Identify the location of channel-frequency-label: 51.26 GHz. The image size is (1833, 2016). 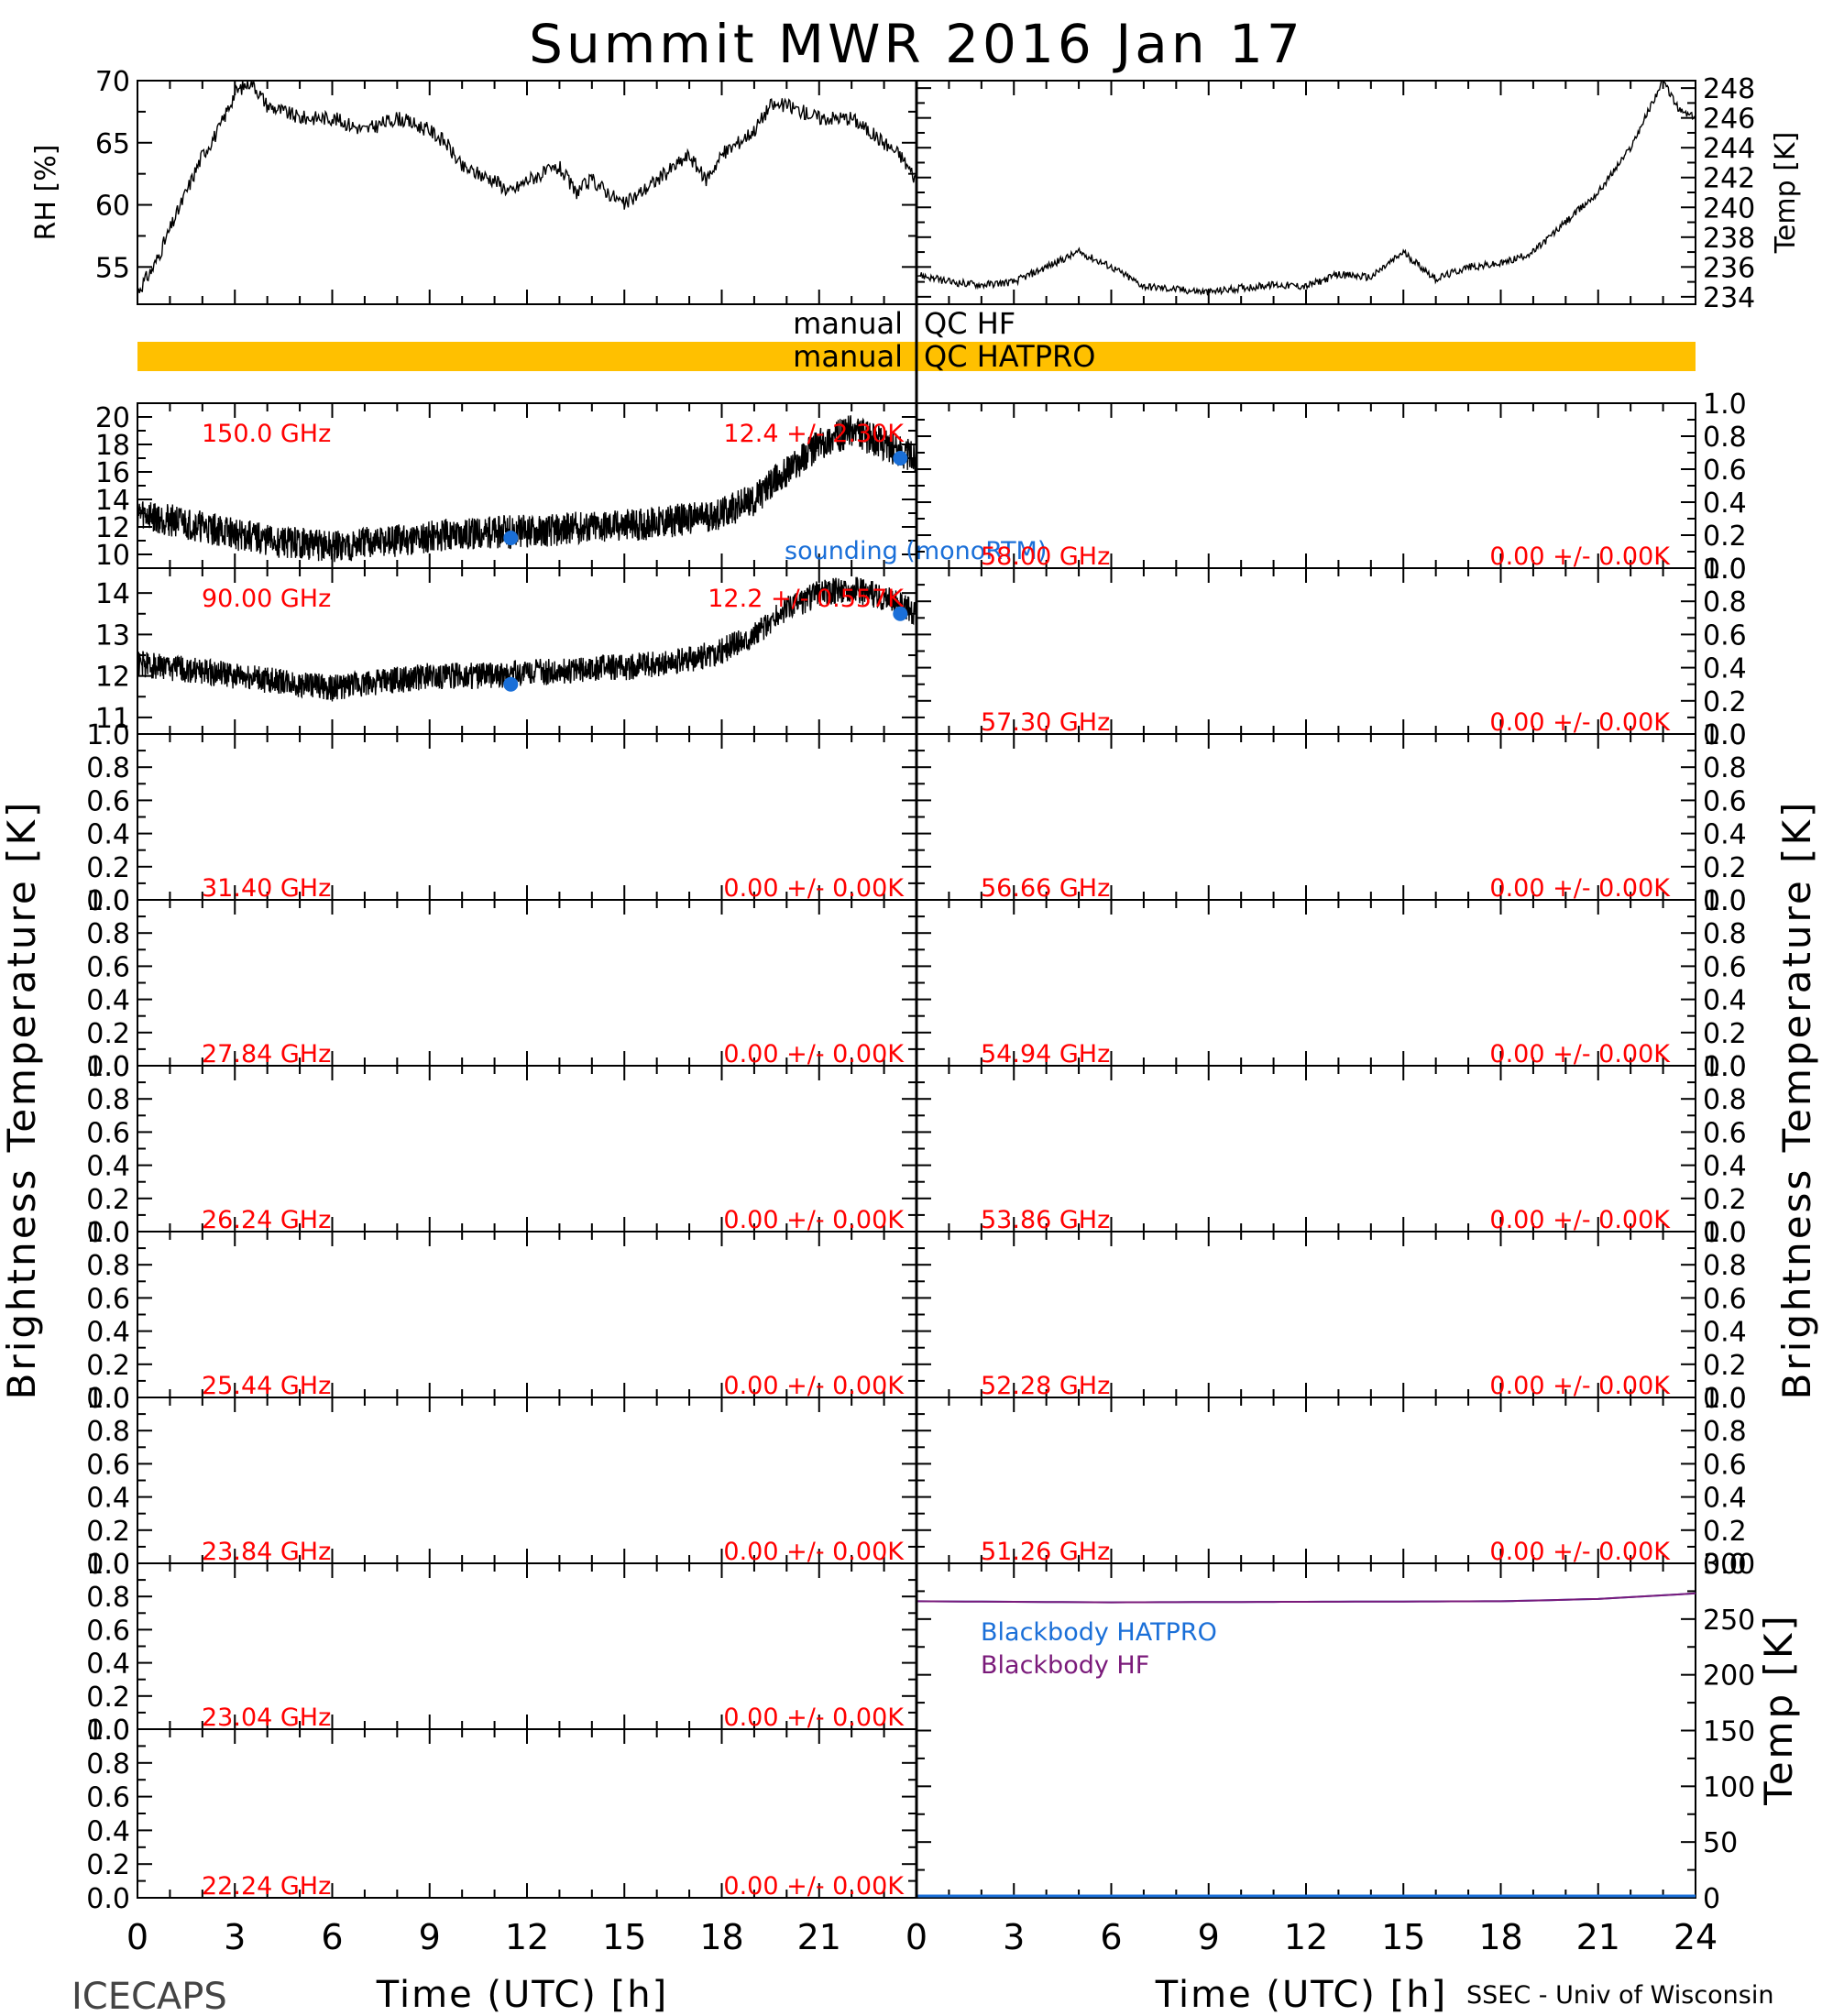
(1045, 1552).